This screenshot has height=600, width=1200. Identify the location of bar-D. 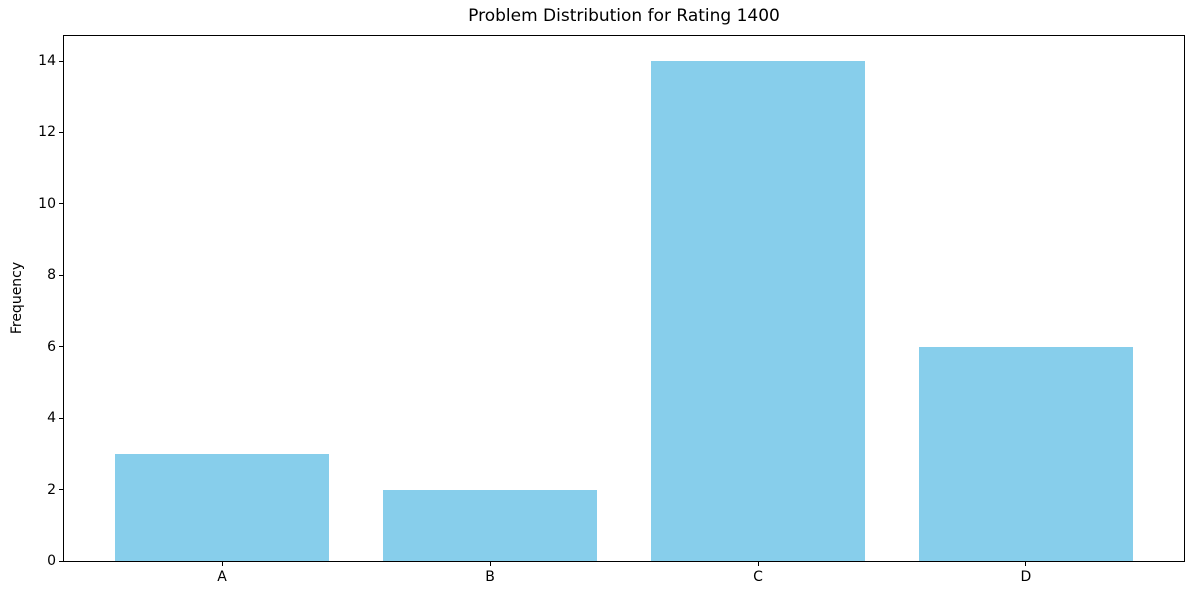
(1026, 453).